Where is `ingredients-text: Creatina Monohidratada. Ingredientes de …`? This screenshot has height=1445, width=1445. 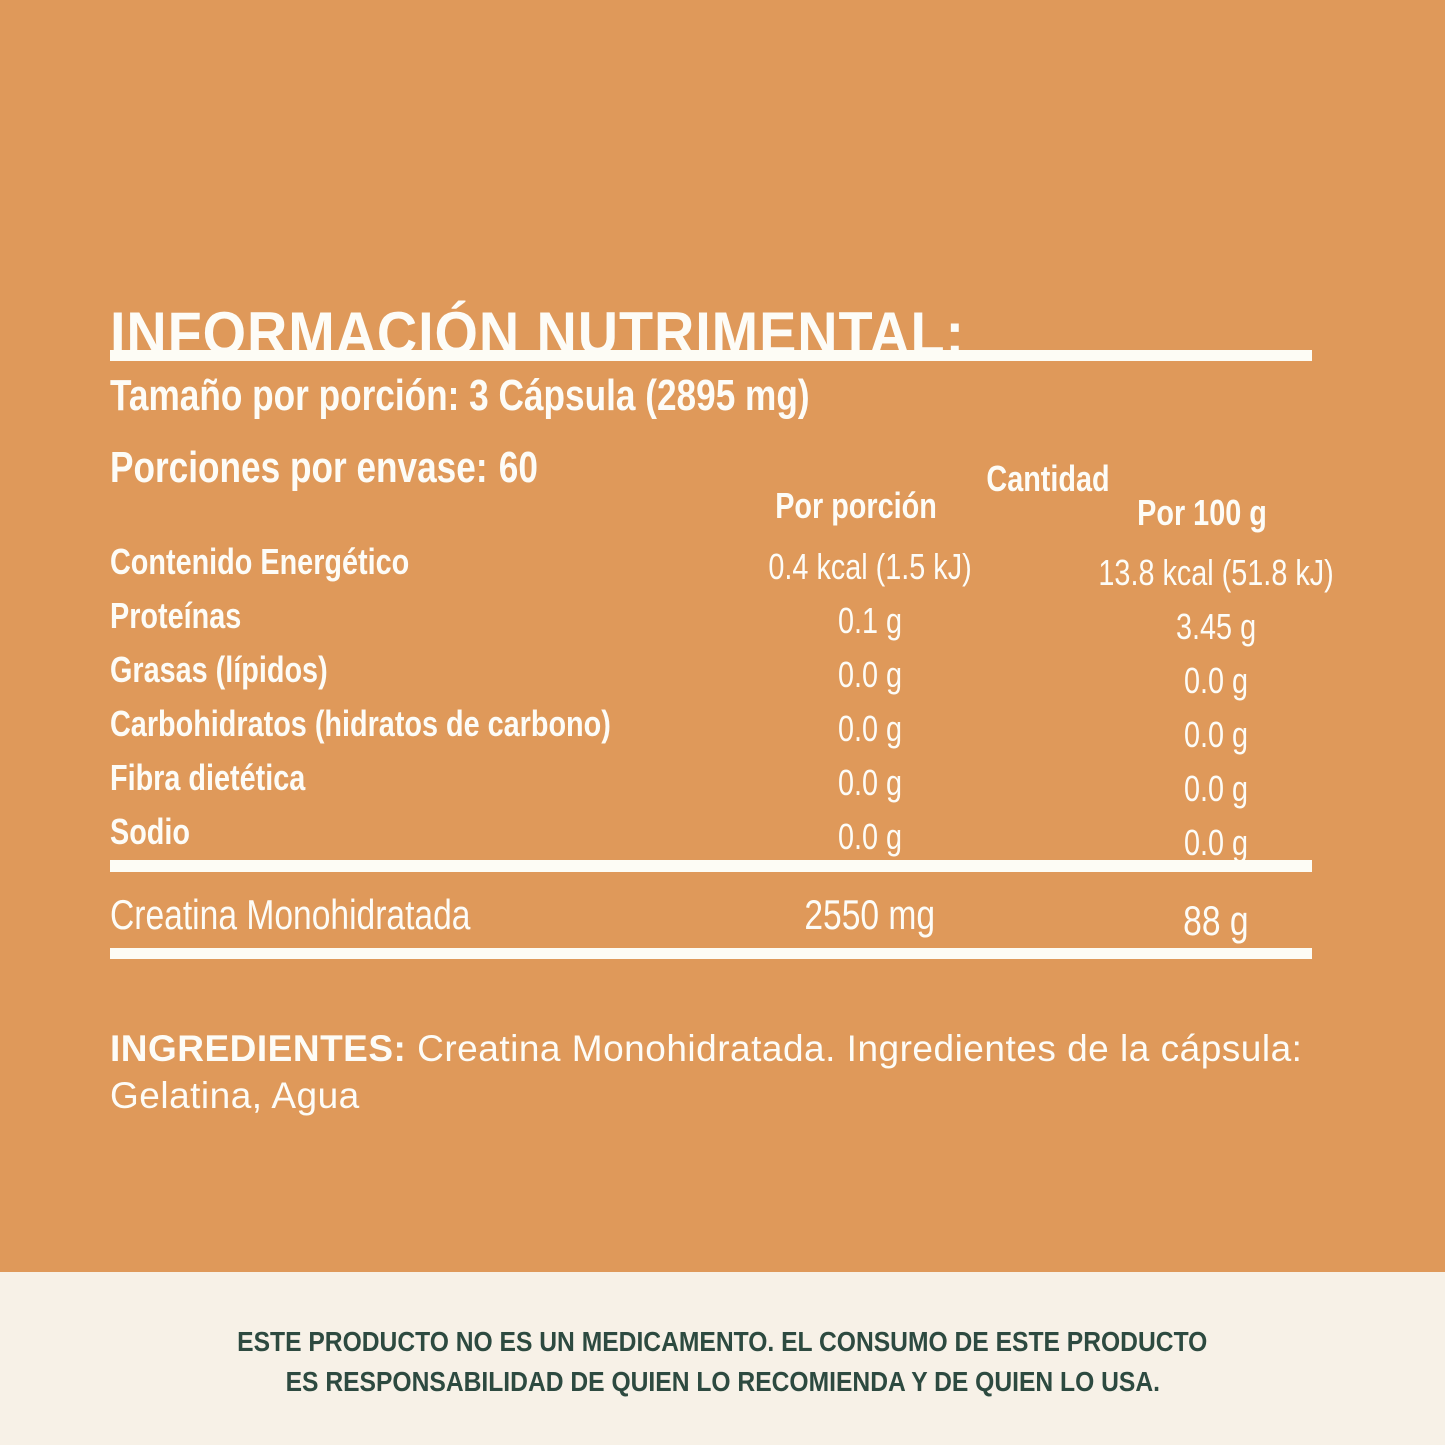
ingredients-text: Creatina Monohidratada. Ingredientes de … is located at coordinates (706, 1072).